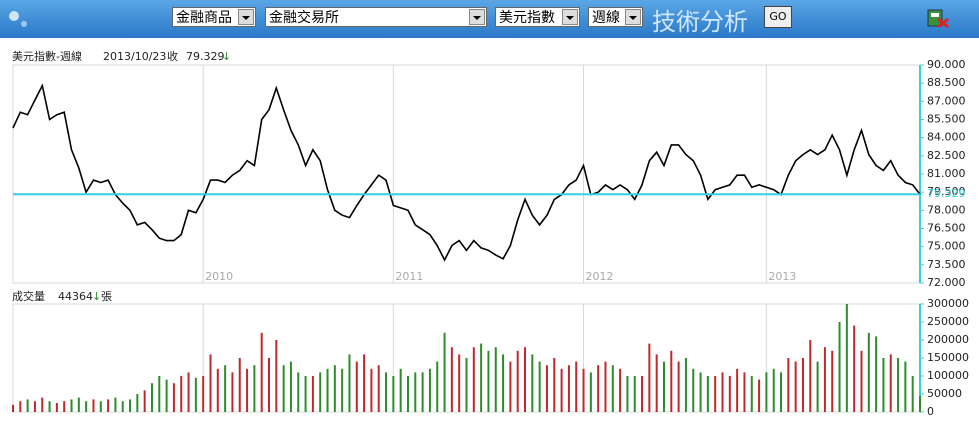 The height and width of the screenshot is (439, 979). What do you see at coordinates (75, 296) in the screenshot?
I see `volume-last: 44364` at bounding box center [75, 296].